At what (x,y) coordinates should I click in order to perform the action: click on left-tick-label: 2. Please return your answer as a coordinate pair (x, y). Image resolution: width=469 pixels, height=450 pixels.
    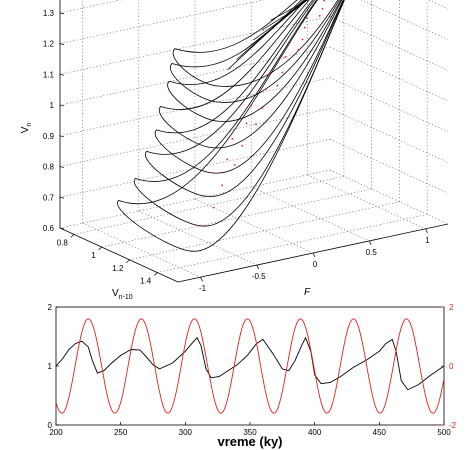
    Looking at the image, I should click on (50, 307).